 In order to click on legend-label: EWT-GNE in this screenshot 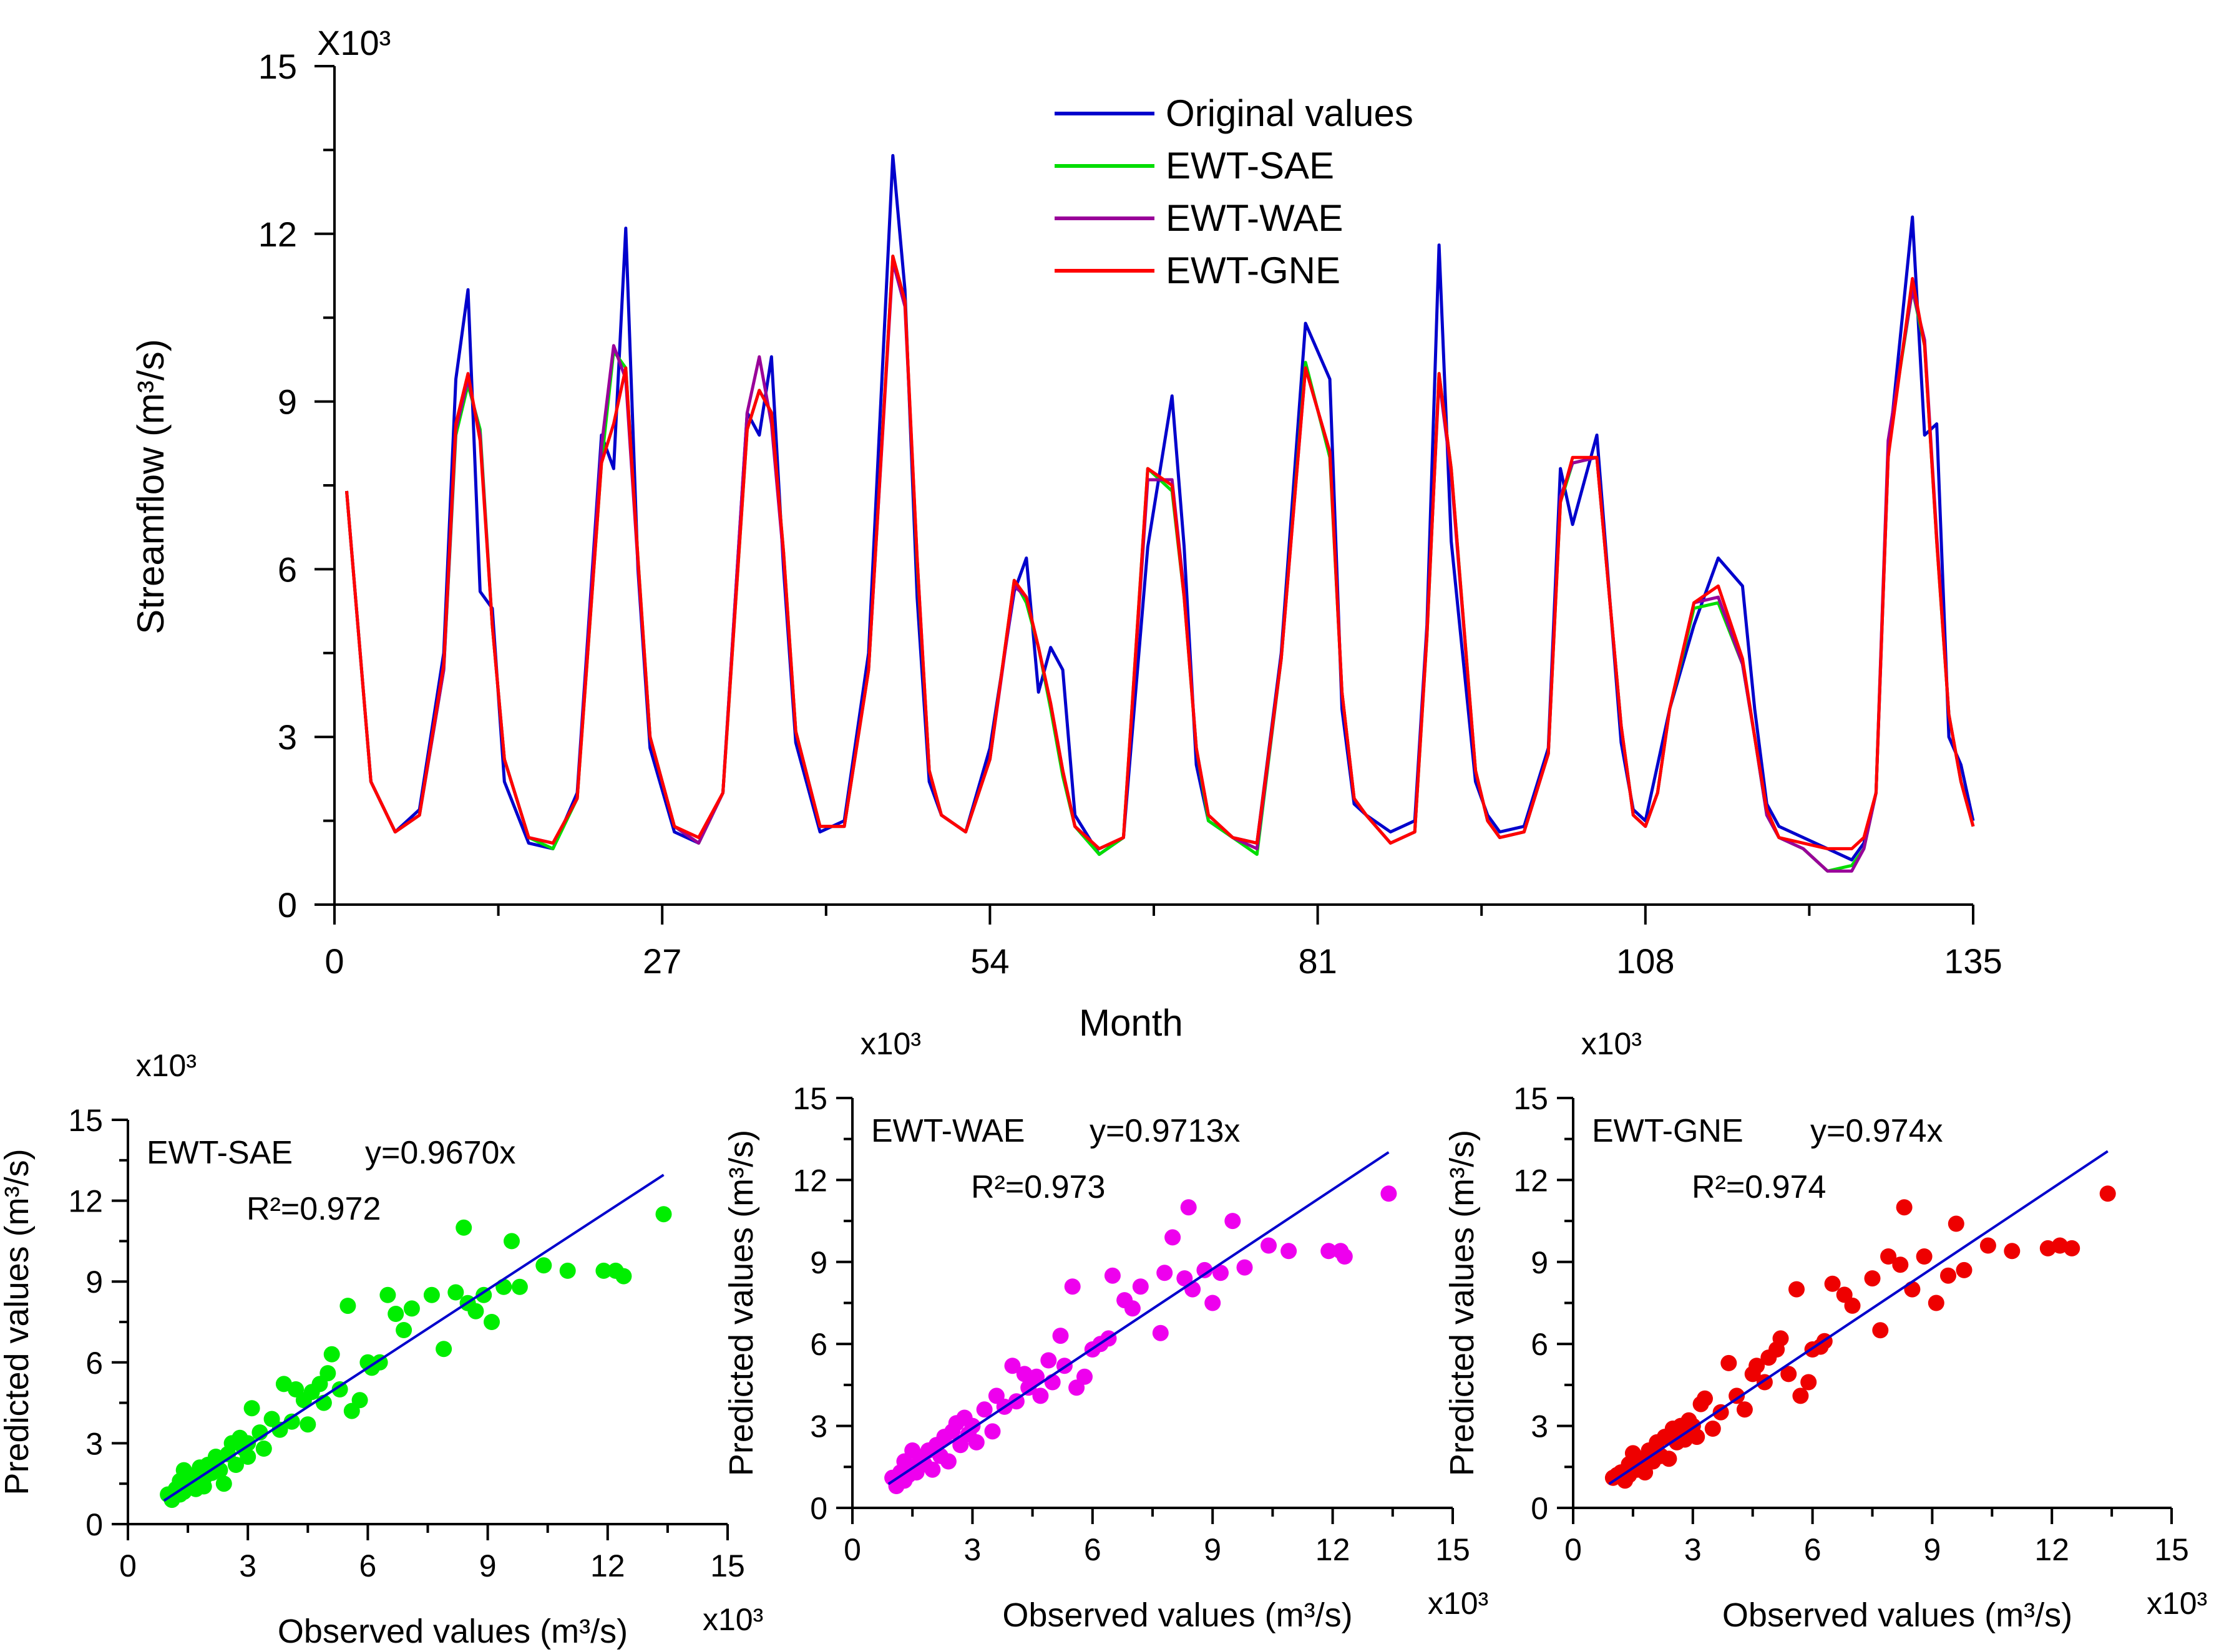, I will do `click(1253, 270)`.